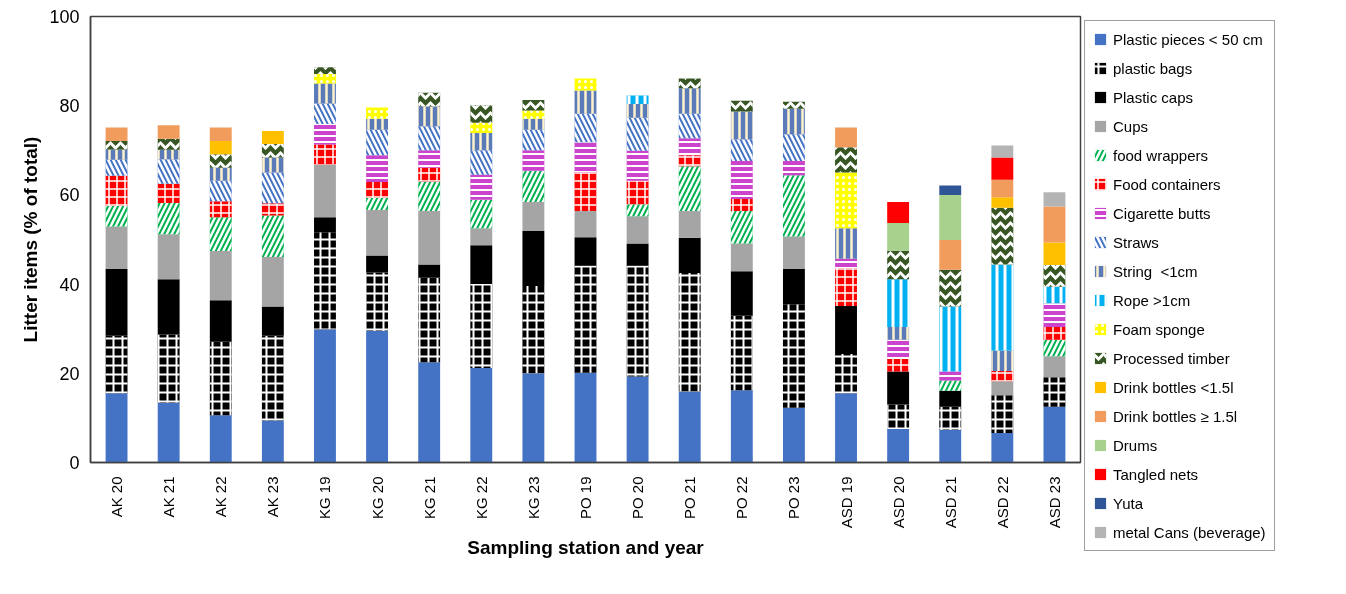  I want to click on x-tick-label: AK 22, so click(221, 497).